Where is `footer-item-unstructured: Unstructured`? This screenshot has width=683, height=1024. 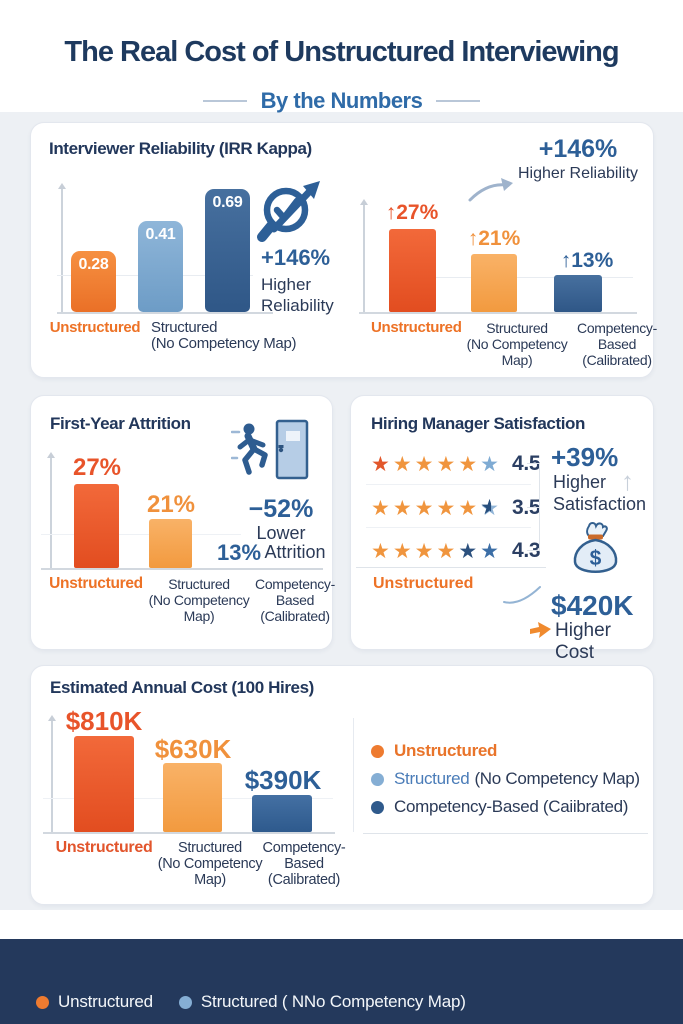
footer-item-unstructured: Unstructured is located at coordinates (94, 1002).